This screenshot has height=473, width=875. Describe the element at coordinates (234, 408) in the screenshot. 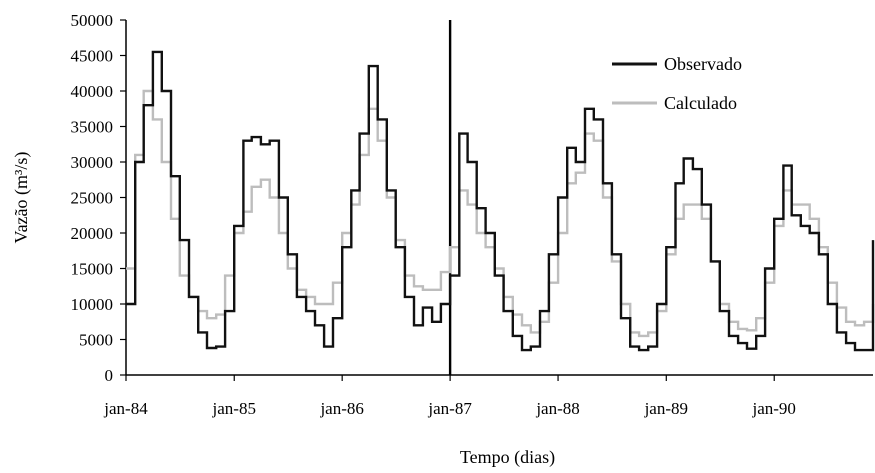

I see `x-tick-label: jan-85` at that location.